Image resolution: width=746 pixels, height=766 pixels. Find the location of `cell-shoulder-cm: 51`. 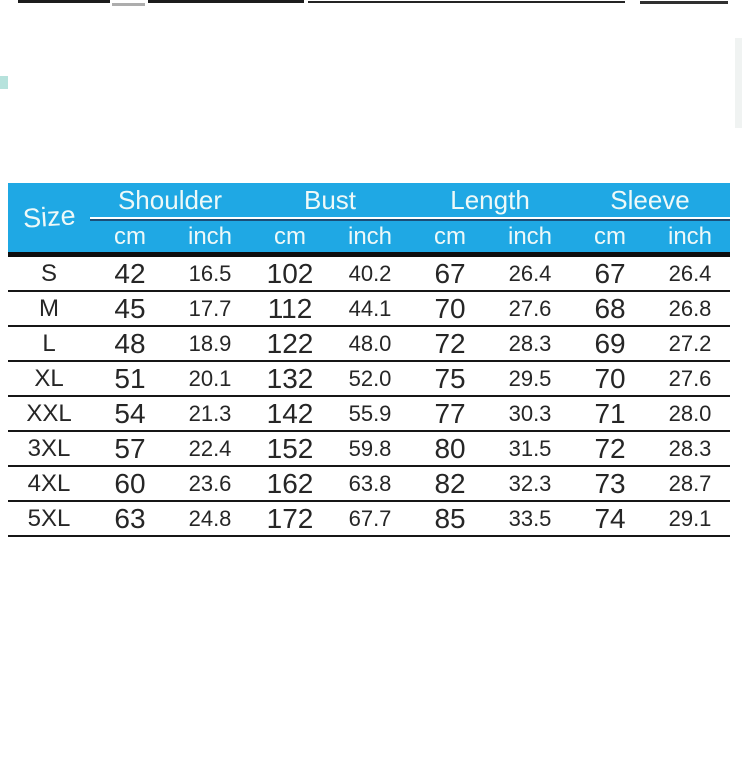

cell-shoulder-cm: 51 is located at coordinates (130, 379).